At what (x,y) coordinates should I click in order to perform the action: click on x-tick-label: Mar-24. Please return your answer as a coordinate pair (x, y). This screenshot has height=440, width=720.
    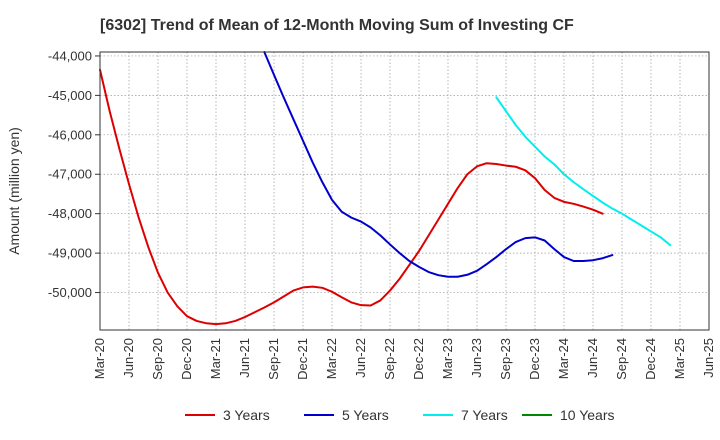
    Looking at the image, I should click on (563, 358).